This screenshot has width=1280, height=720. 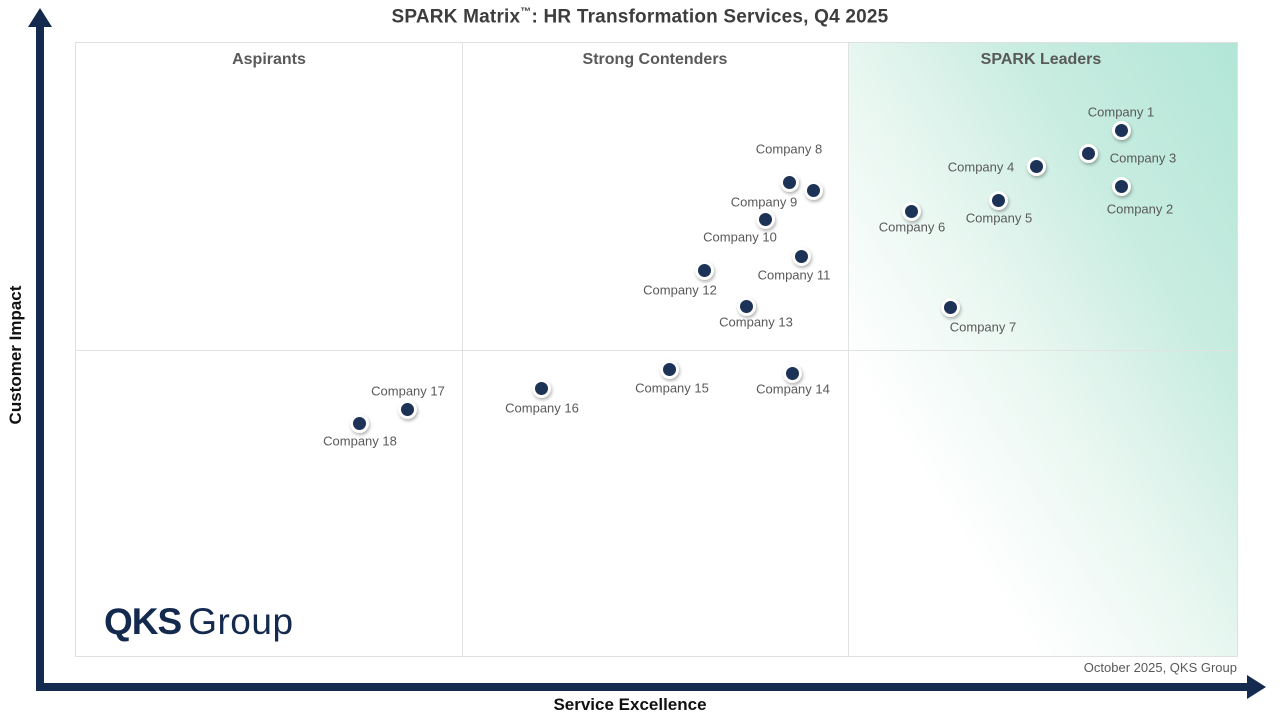 What do you see at coordinates (269, 59) in the screenshot?
I see `quadrant-label-aspirants: Aspirants` at bounding box center [269, 59].